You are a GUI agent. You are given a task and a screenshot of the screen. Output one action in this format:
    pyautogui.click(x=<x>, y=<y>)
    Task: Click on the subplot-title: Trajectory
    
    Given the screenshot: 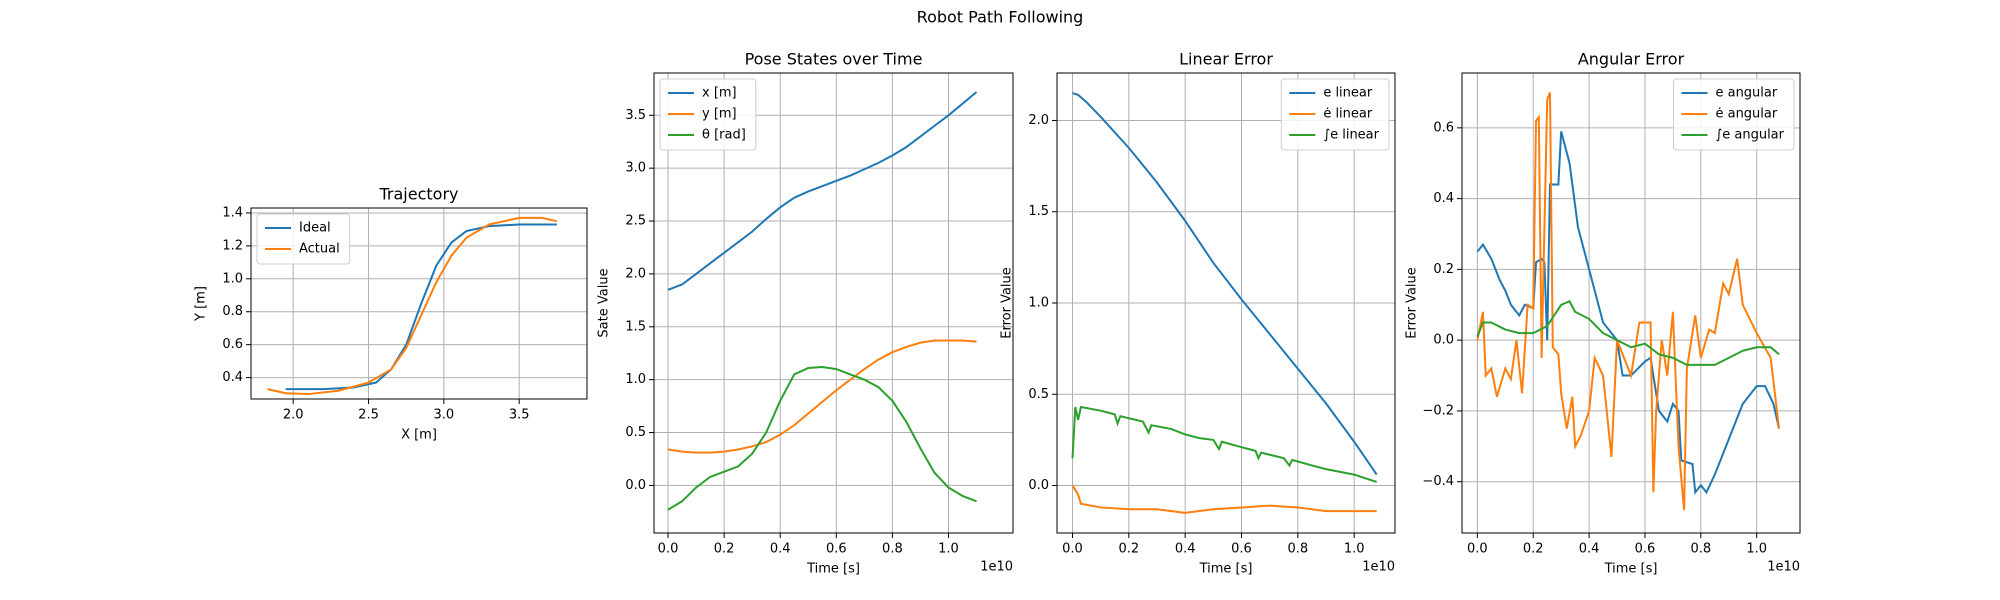 What is the action you would take?
    pyautogui.click(x=419, y=194)
    